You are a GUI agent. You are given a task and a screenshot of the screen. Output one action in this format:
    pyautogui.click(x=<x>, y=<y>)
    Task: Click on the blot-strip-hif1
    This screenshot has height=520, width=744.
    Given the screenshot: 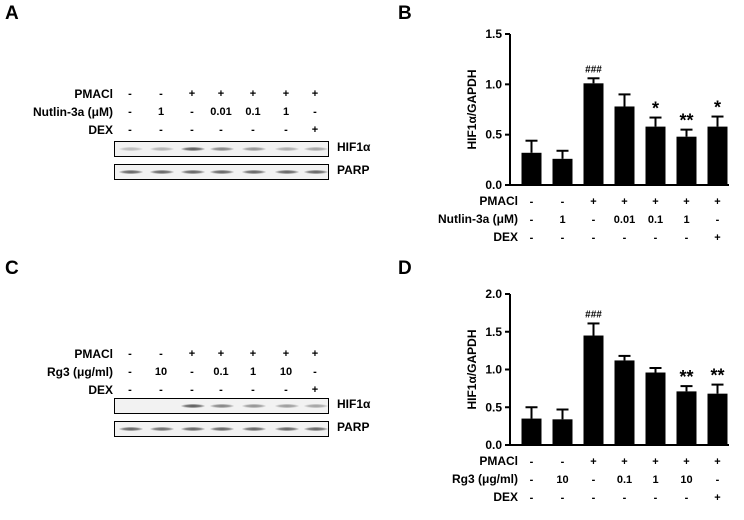 What is the action you would take?
    pyautogui.click(x=221, y=149)
    